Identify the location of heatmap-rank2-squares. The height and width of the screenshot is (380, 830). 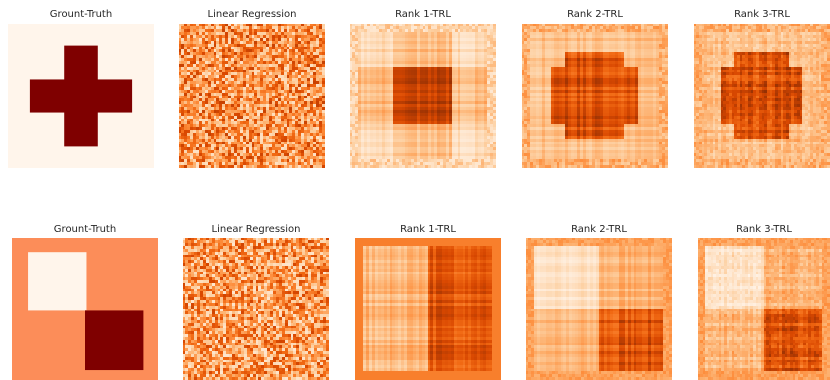
(599, 309).